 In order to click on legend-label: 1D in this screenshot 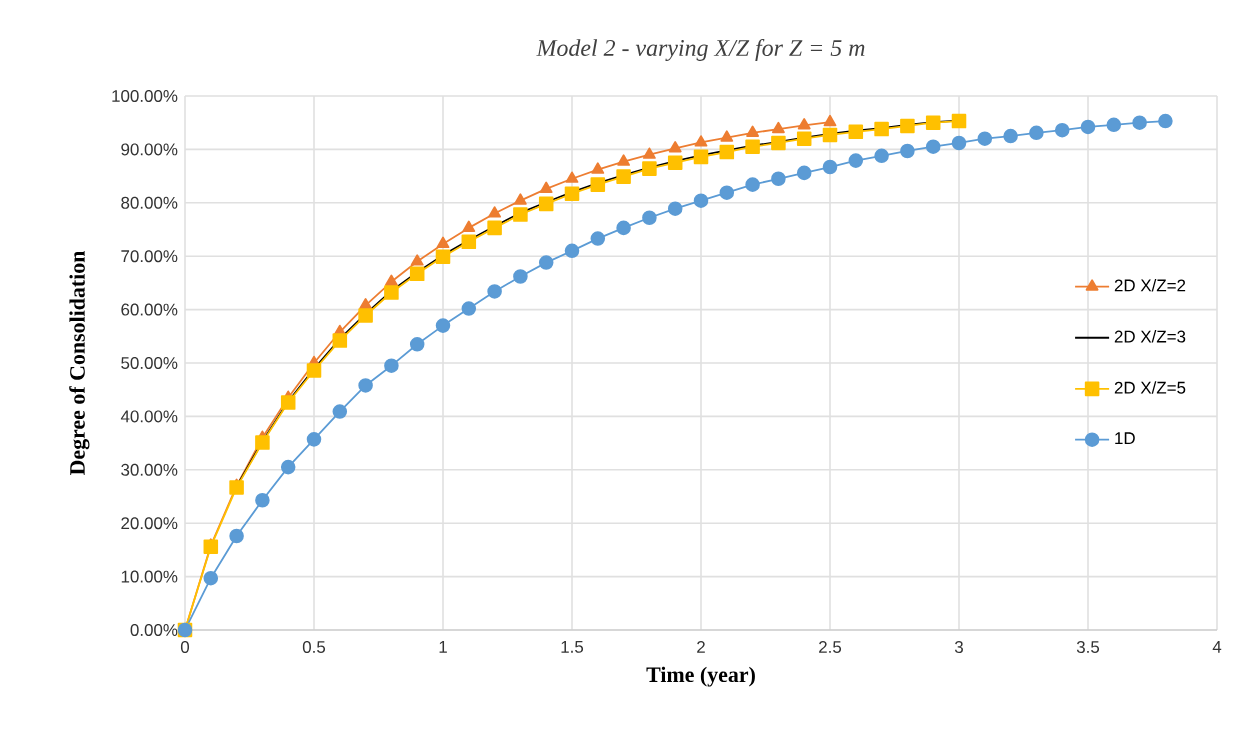, I will do `click(1125, 438)`.